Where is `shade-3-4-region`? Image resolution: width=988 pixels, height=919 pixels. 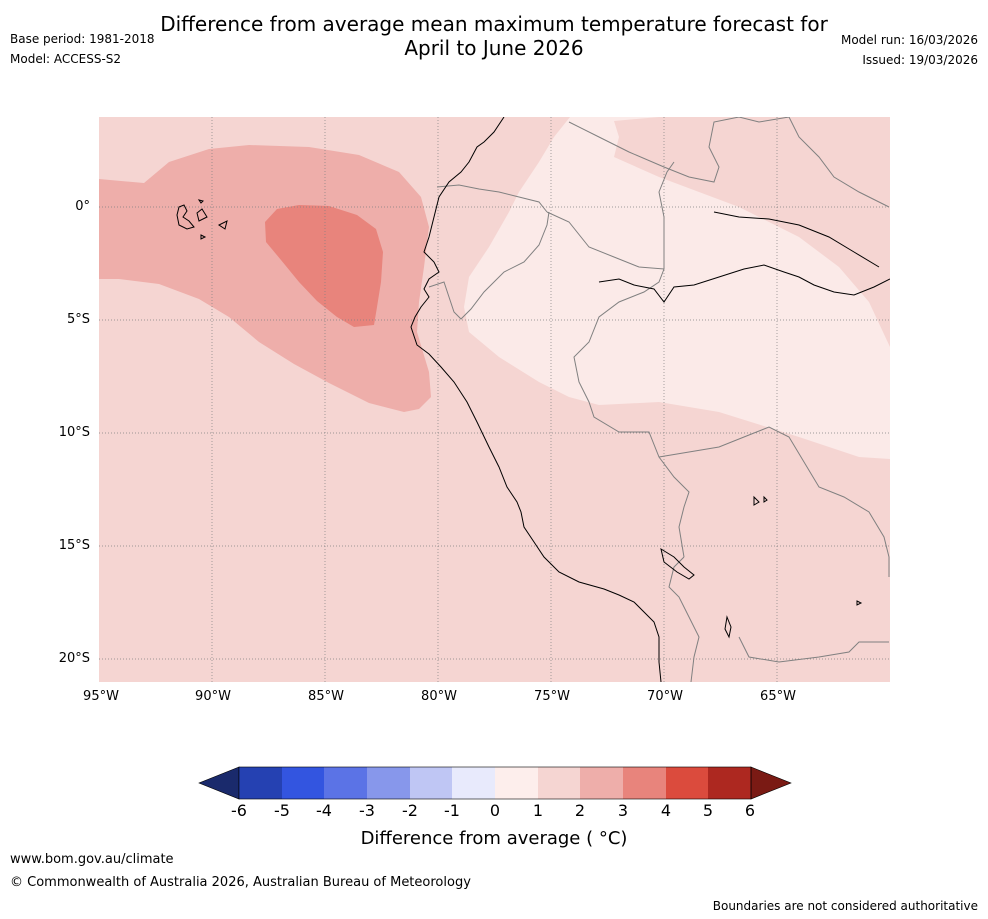 shade-3-4-region is located at coordinates (324, 266).